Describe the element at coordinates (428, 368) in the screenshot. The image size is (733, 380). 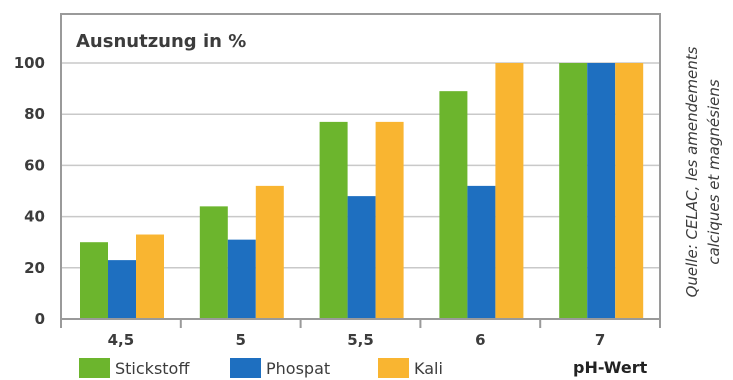
I see `legend-label-kali: Kali` at that location.